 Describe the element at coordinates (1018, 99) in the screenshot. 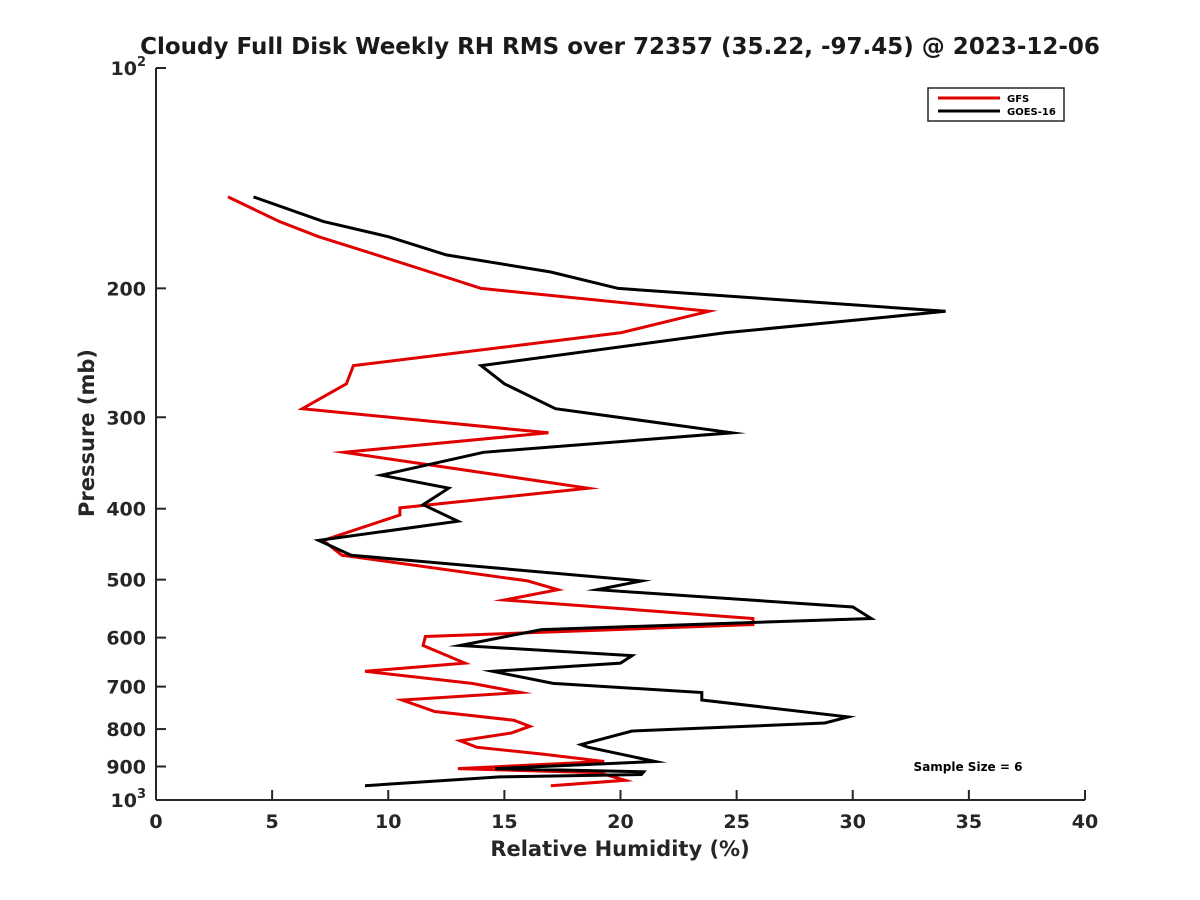

I see `legend-label: GFS` at that location.